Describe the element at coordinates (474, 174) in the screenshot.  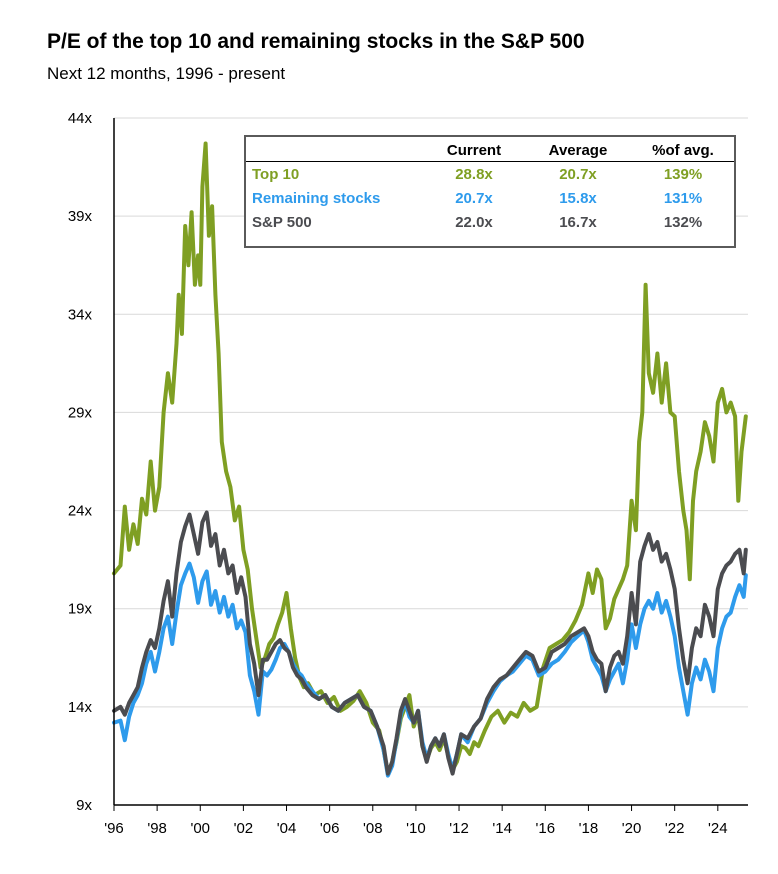
I see `cell-current: 28.8x` at that location.